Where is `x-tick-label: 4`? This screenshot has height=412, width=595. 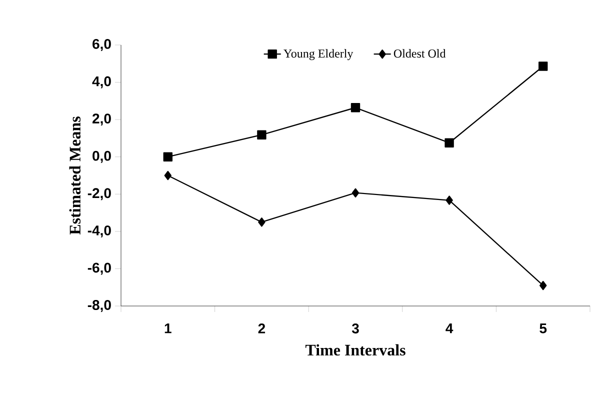
x-tick-label: 4 is located at coordinates (450, 329).